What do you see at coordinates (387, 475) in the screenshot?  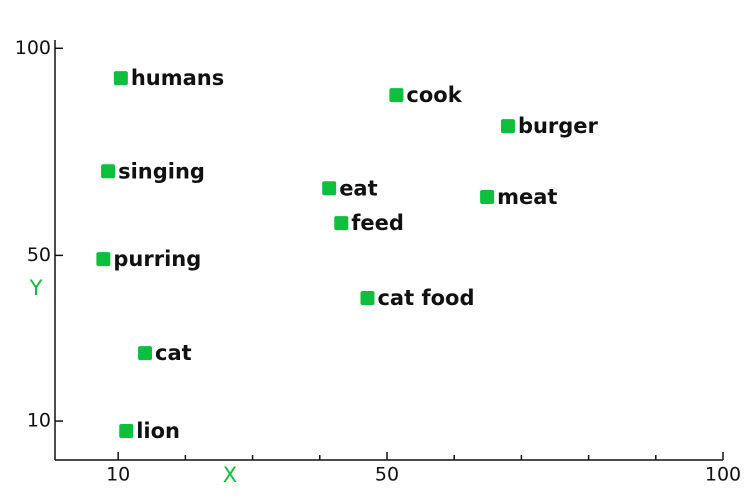 I see `x-tick-label: 50` at bounding box center [387, 475].